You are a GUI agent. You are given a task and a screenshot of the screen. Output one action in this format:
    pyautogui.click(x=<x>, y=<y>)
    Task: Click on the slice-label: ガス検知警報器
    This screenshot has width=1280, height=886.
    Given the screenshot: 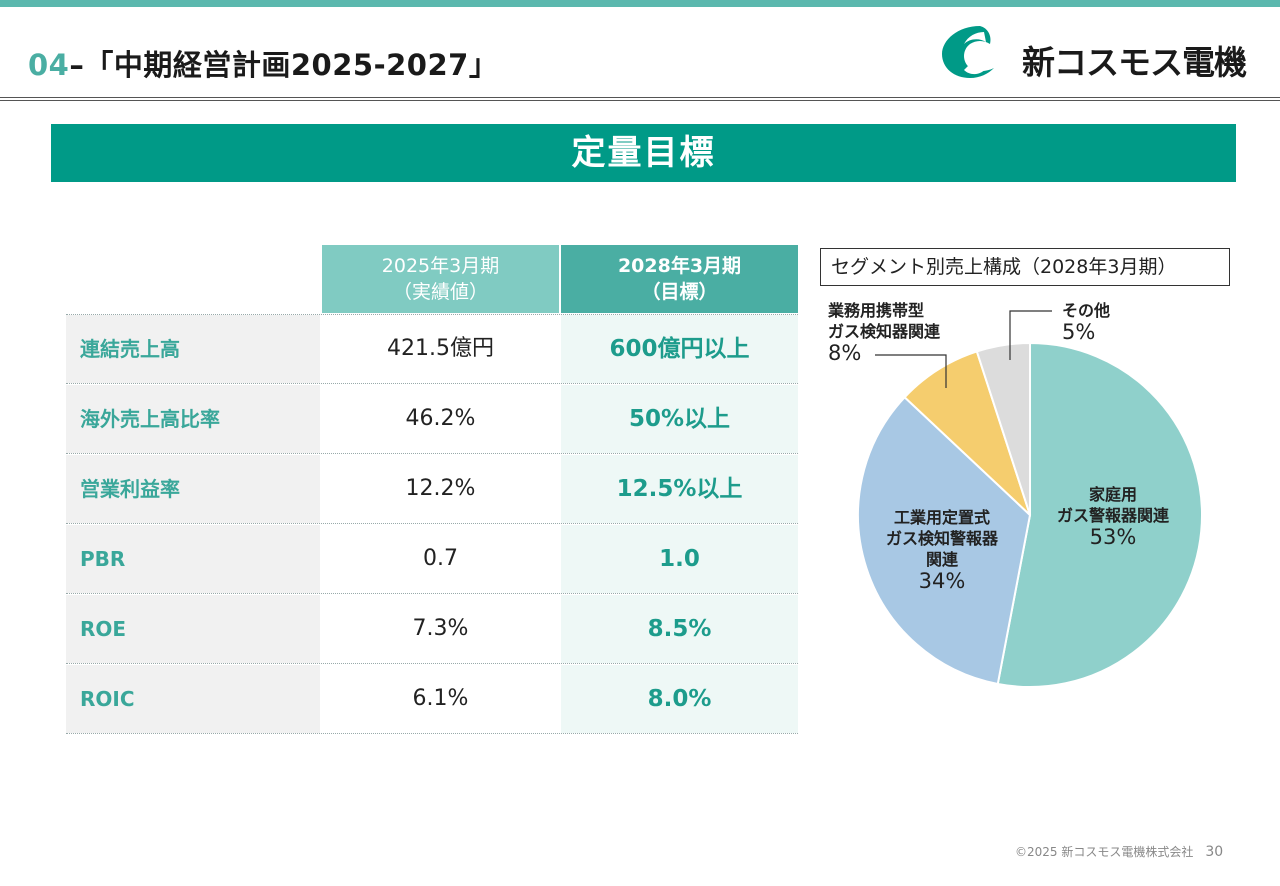 What is the action you would take?
    pyautogui.click(x=942, y=538)
    